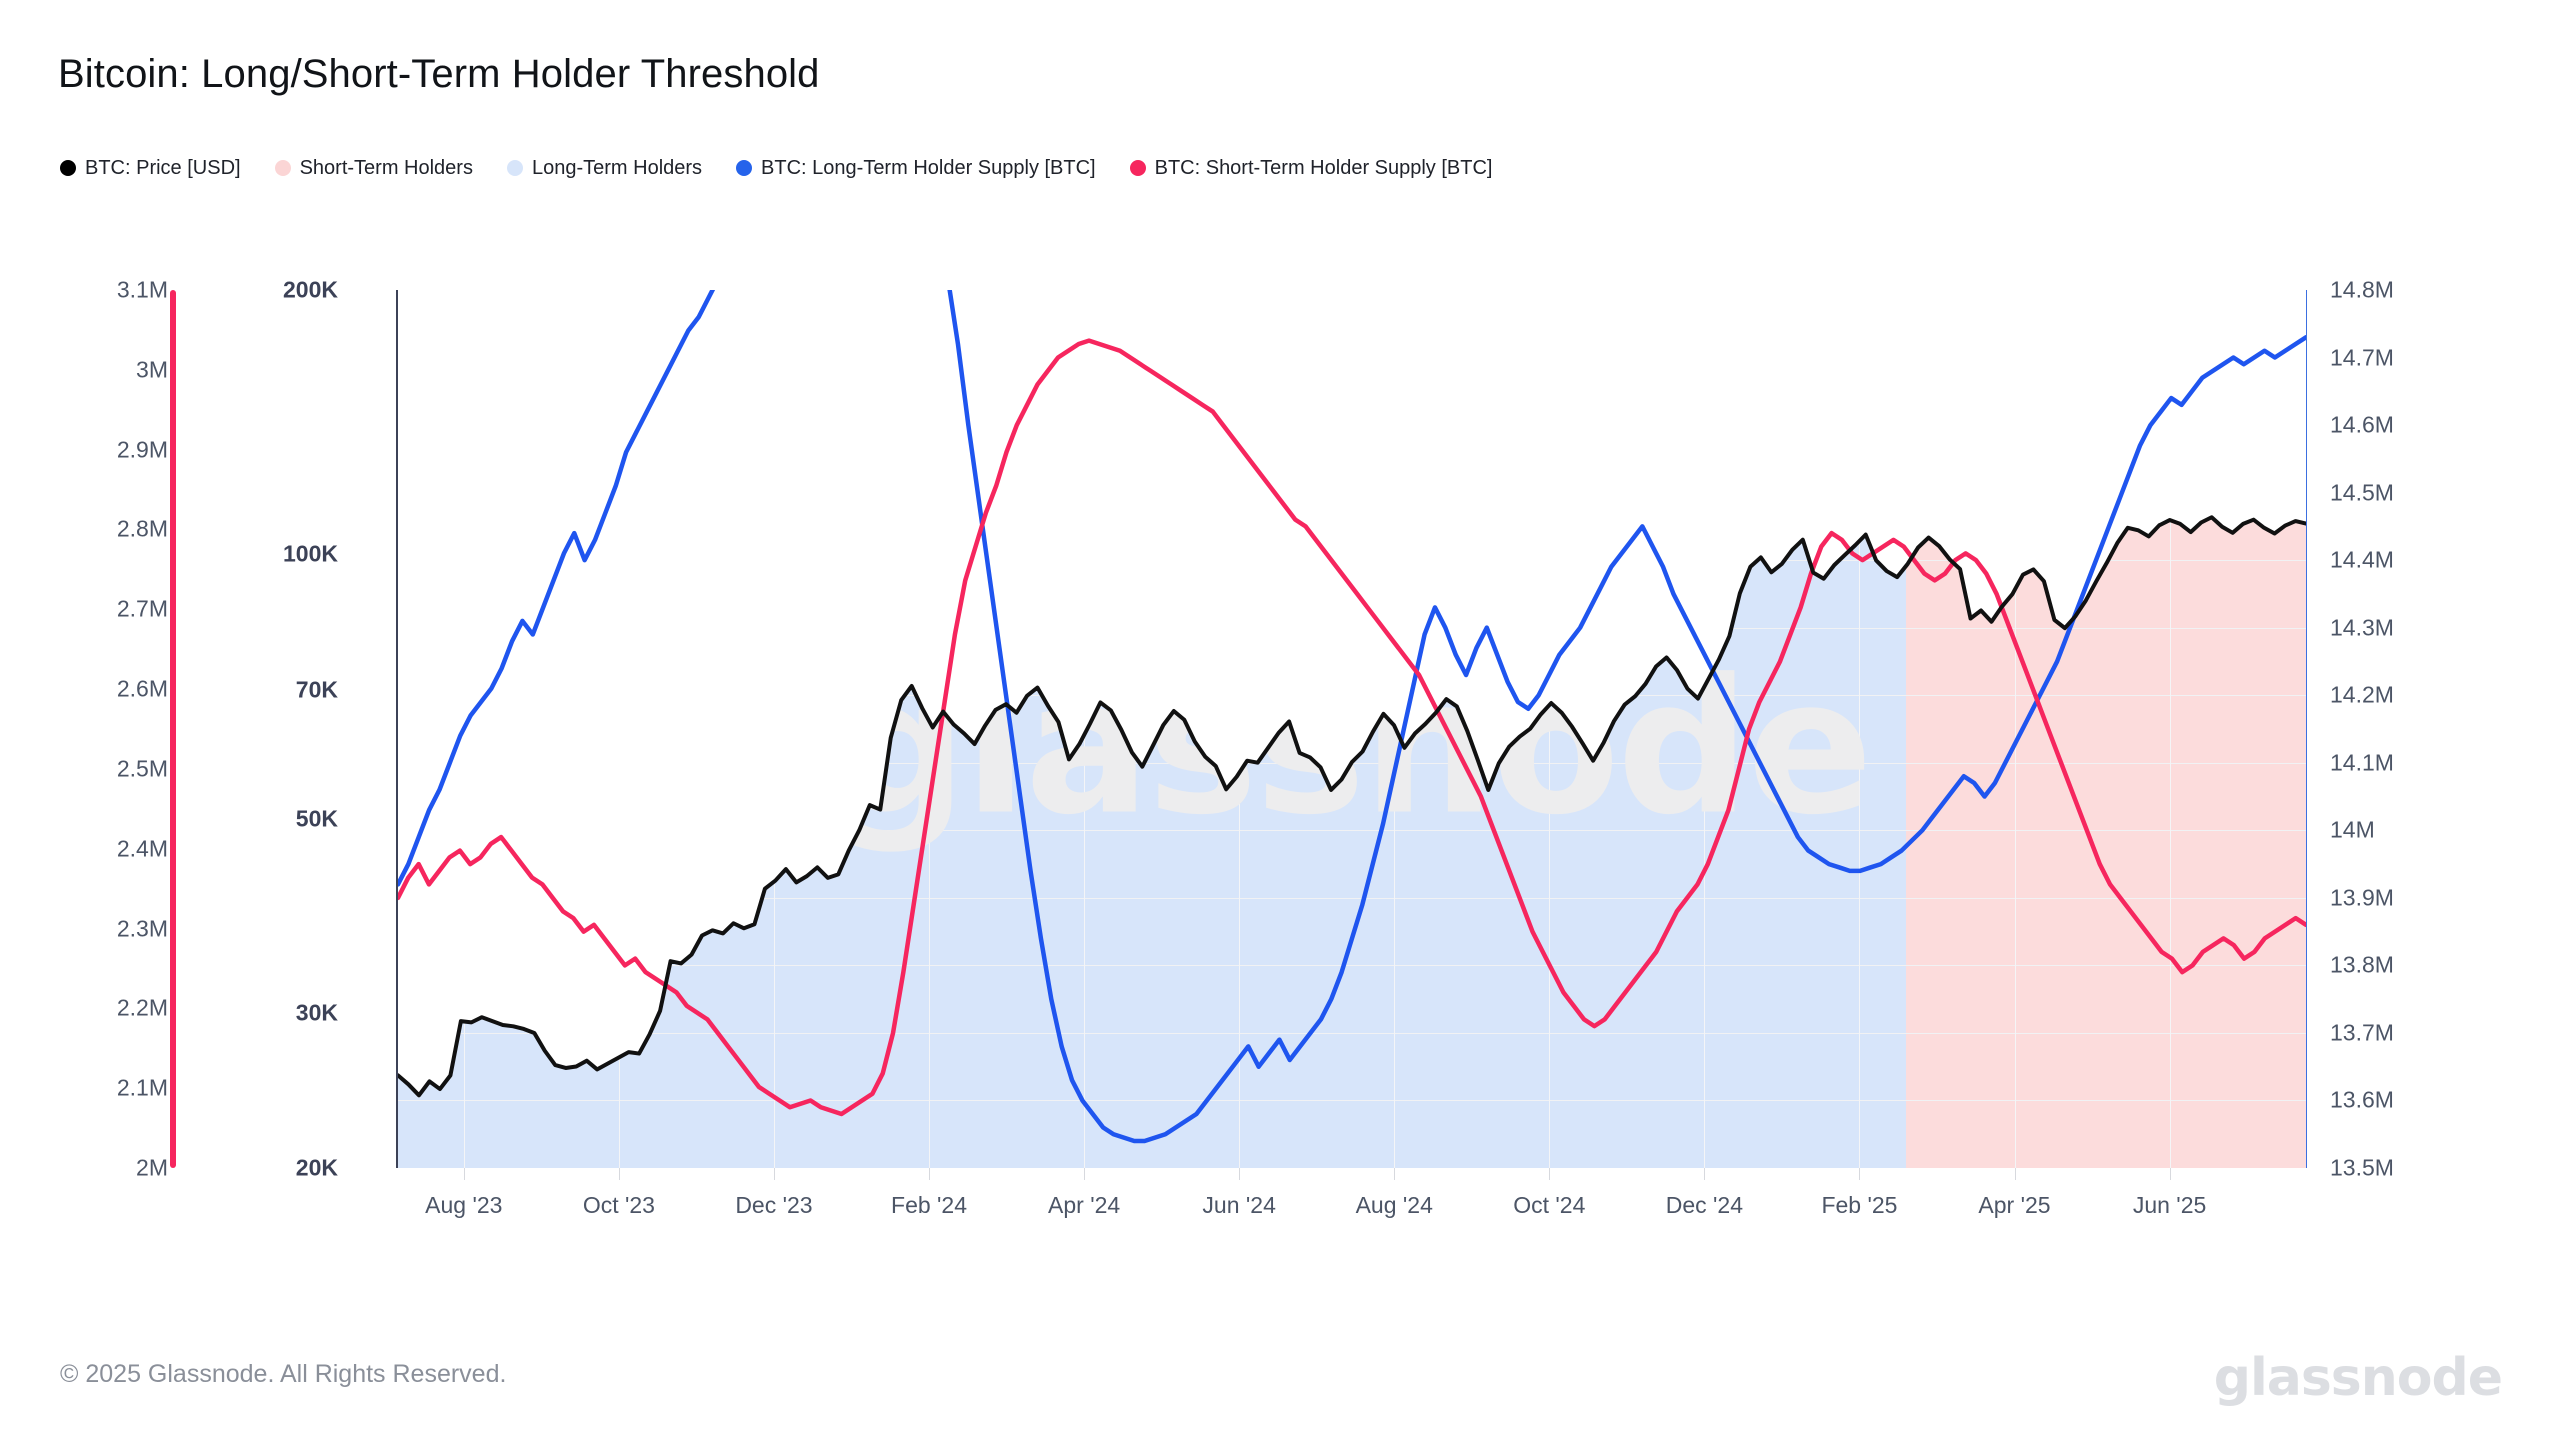 The image size is (2560, 1440). What do you see at coordinates (2306, 729) in the screenshot?
I see `y-axis-supply-bar` at bounding box center [2306, 729].